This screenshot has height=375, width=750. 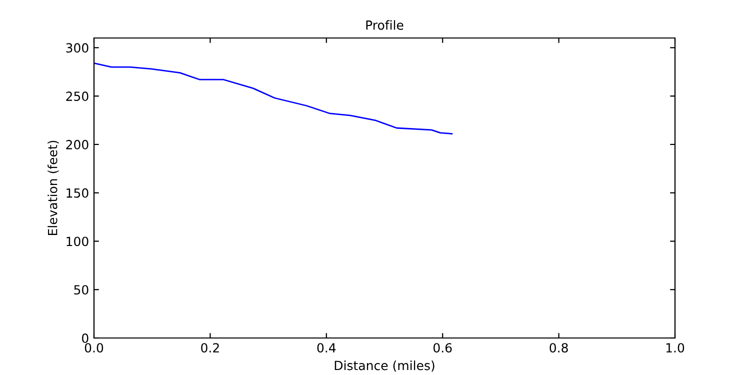 What do you see at coordinates (85, 338) in the screenshot?
I see `y-tick-label: 0` at bounding box center [85, 338].